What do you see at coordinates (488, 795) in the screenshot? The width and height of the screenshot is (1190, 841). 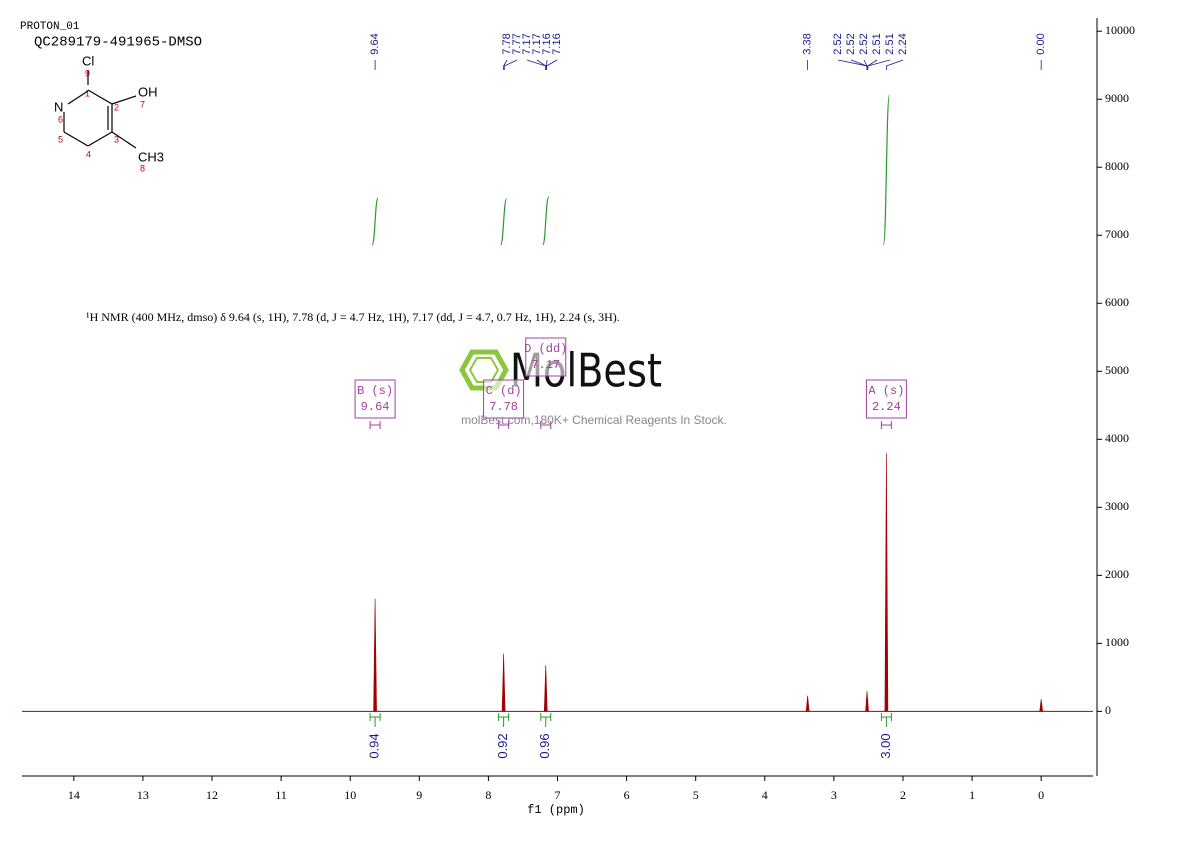 I see `x-tick-label: 8` at bounding box center [488, 795].